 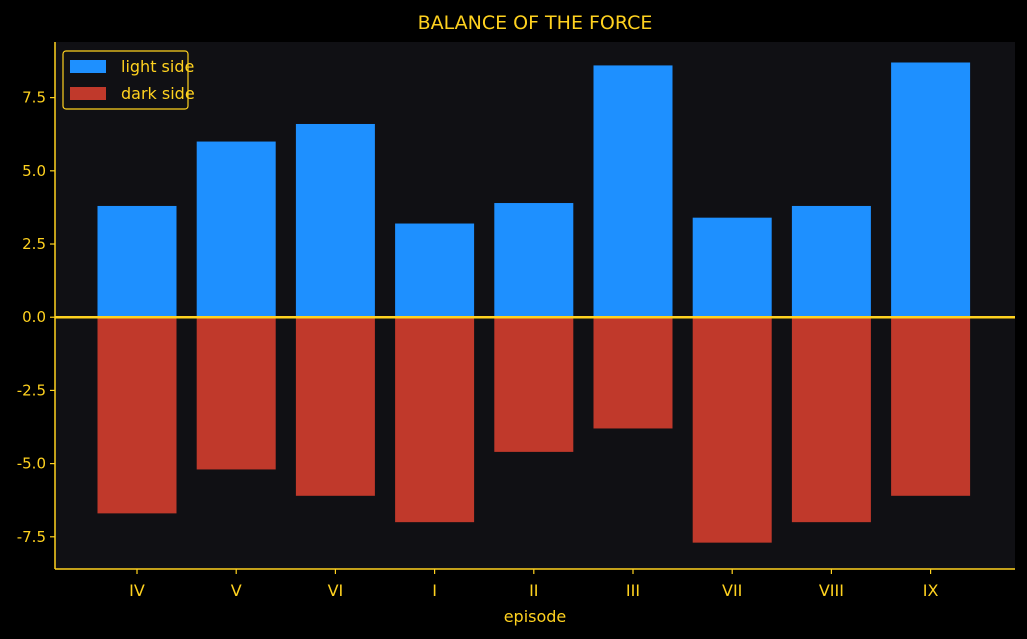 I want to click on x-tick-label-V: V, so click(x=236, y=590).